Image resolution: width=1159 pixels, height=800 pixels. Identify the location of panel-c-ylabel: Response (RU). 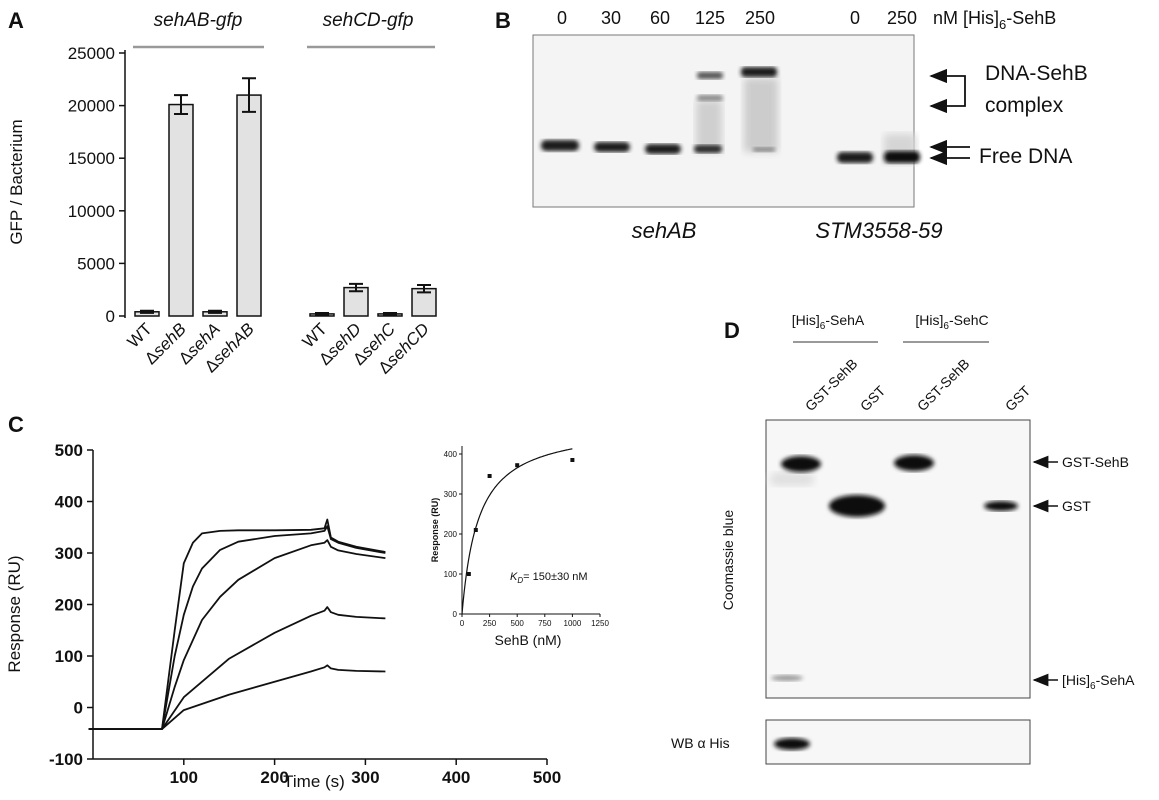
(14, 613).